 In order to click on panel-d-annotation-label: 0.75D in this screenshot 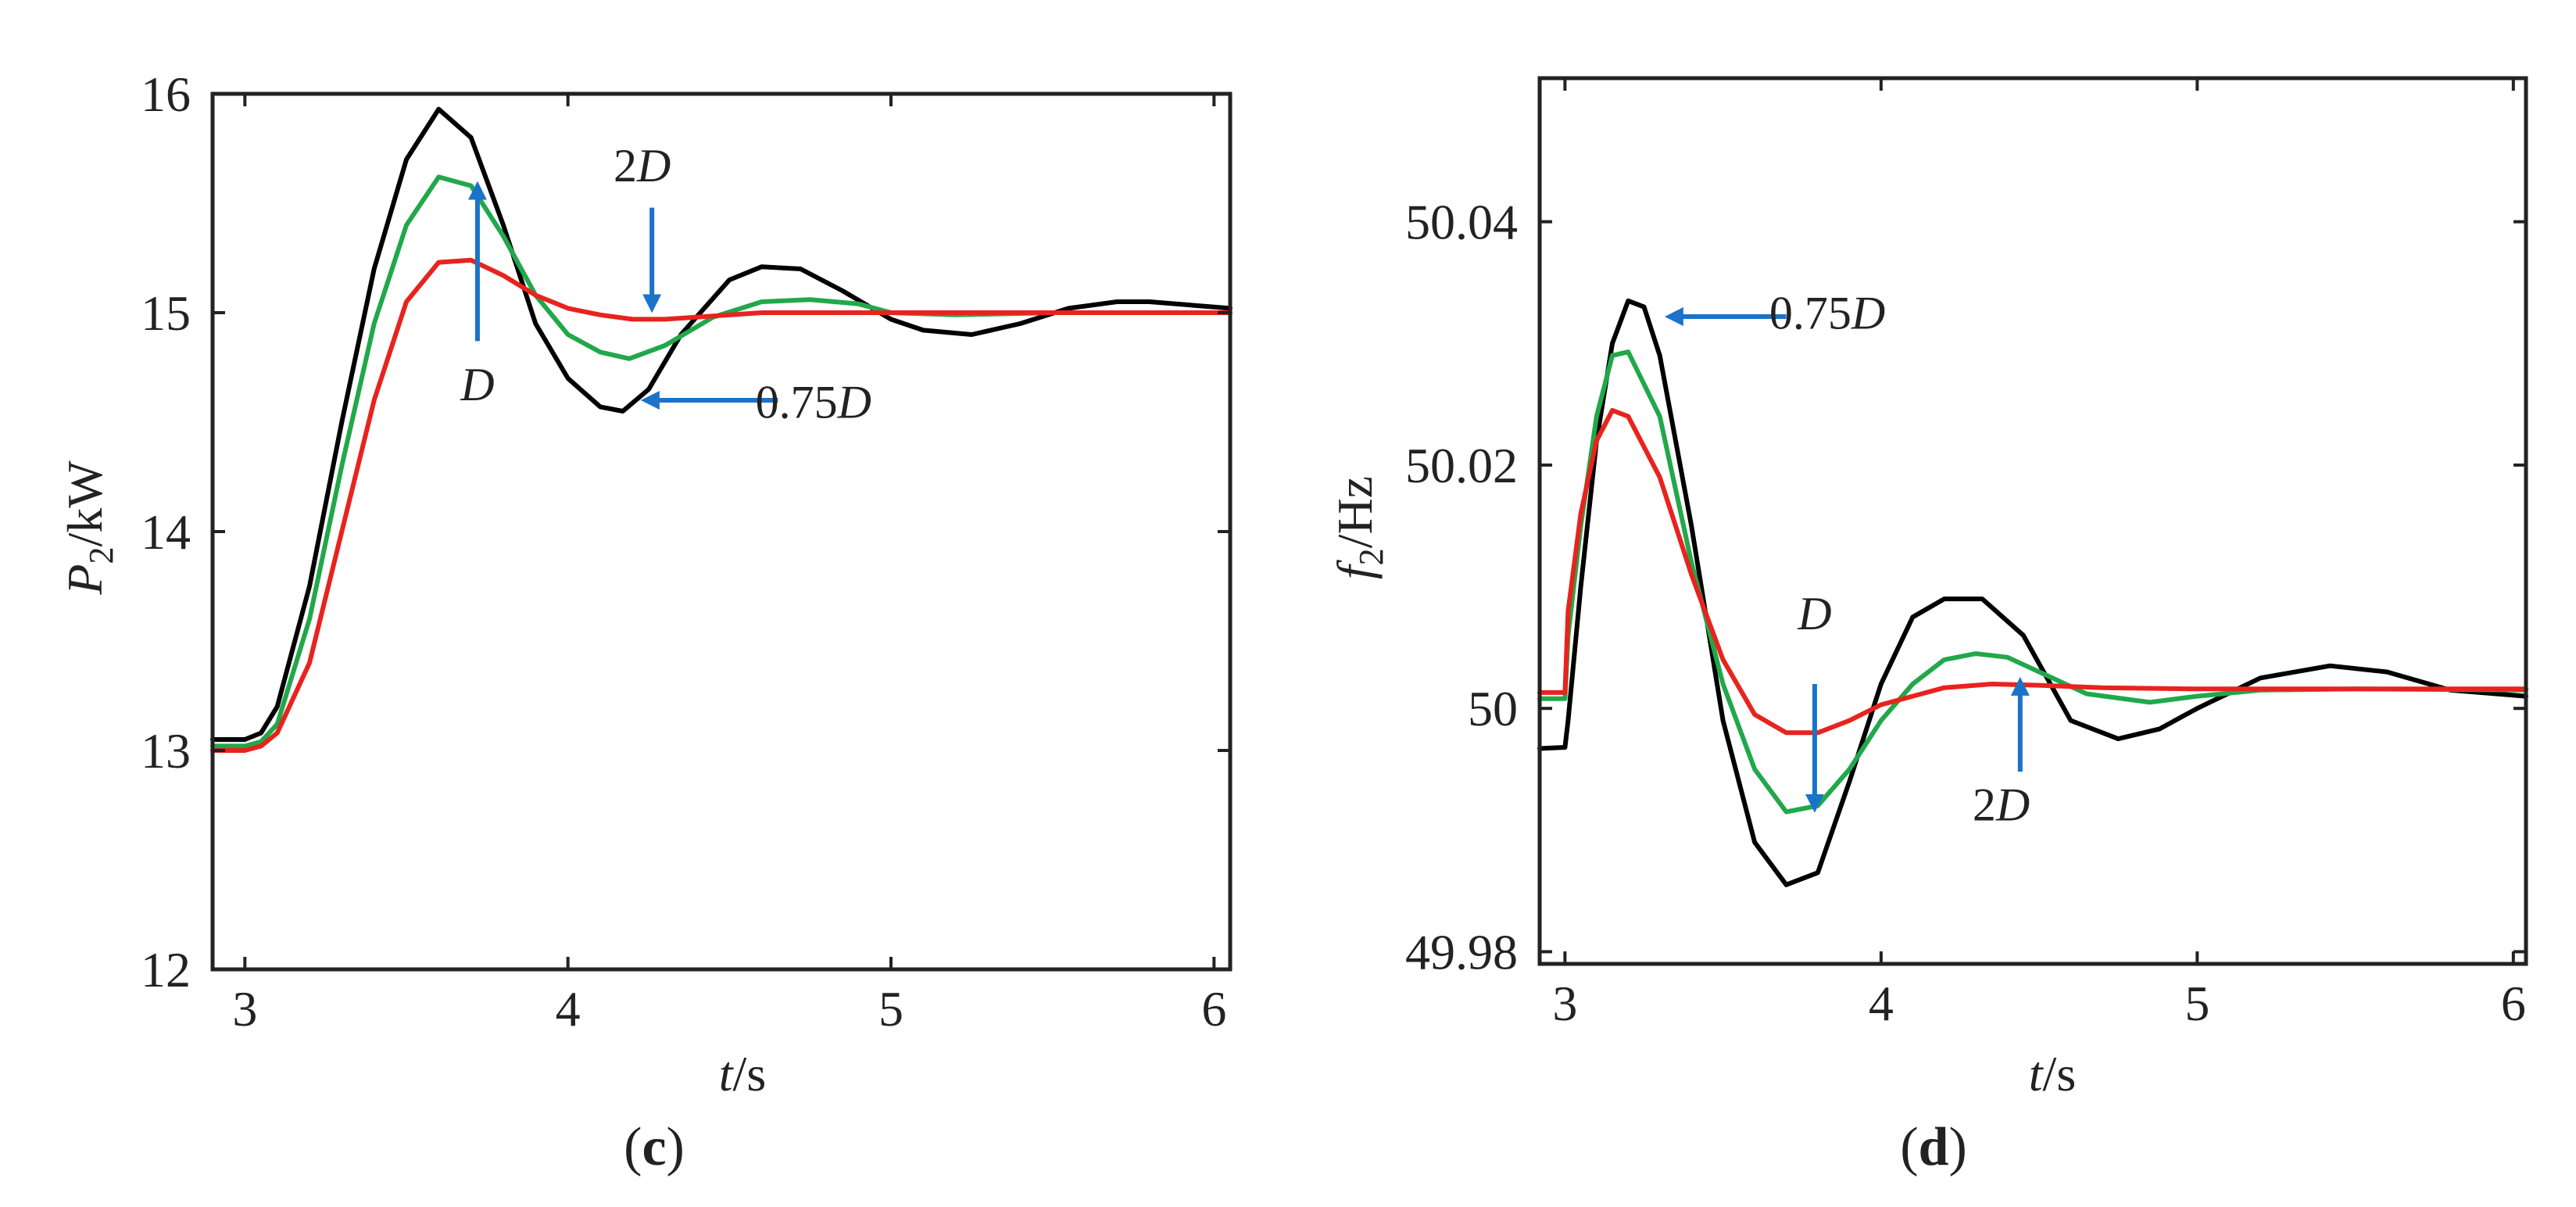, I will do `click(1827, 313)`.